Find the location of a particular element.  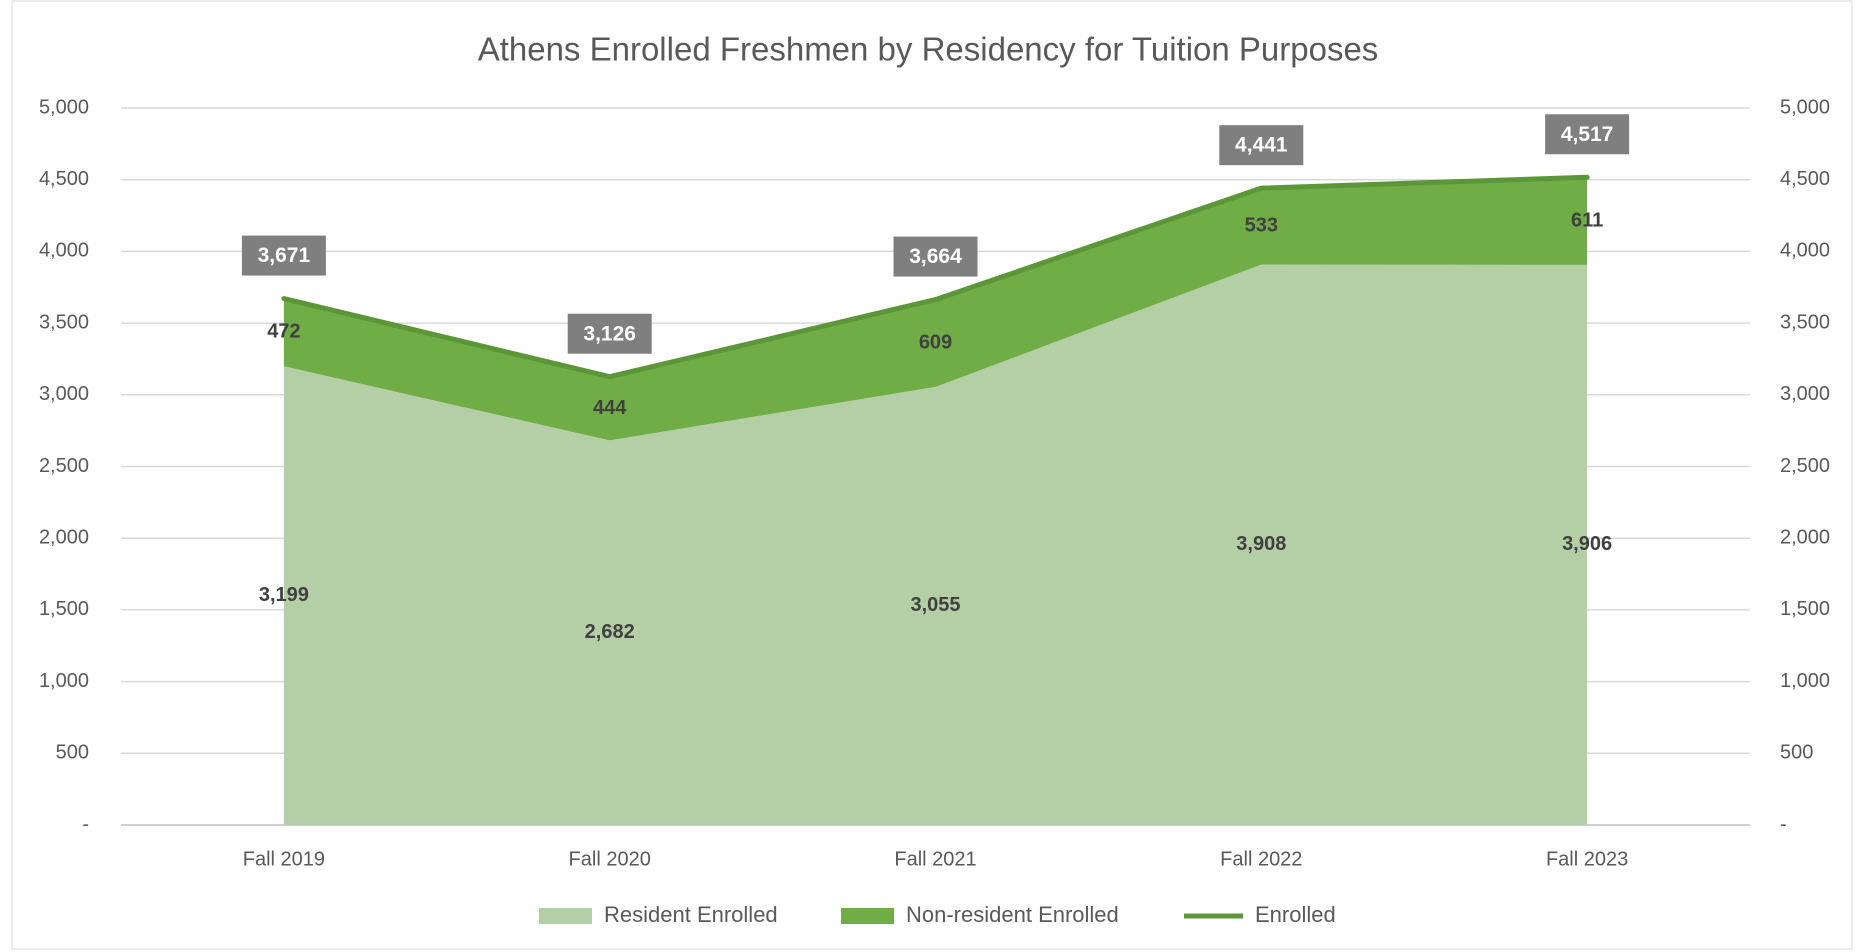

y2-tick-label: 4,000 is located at coordinates (1805, 251).